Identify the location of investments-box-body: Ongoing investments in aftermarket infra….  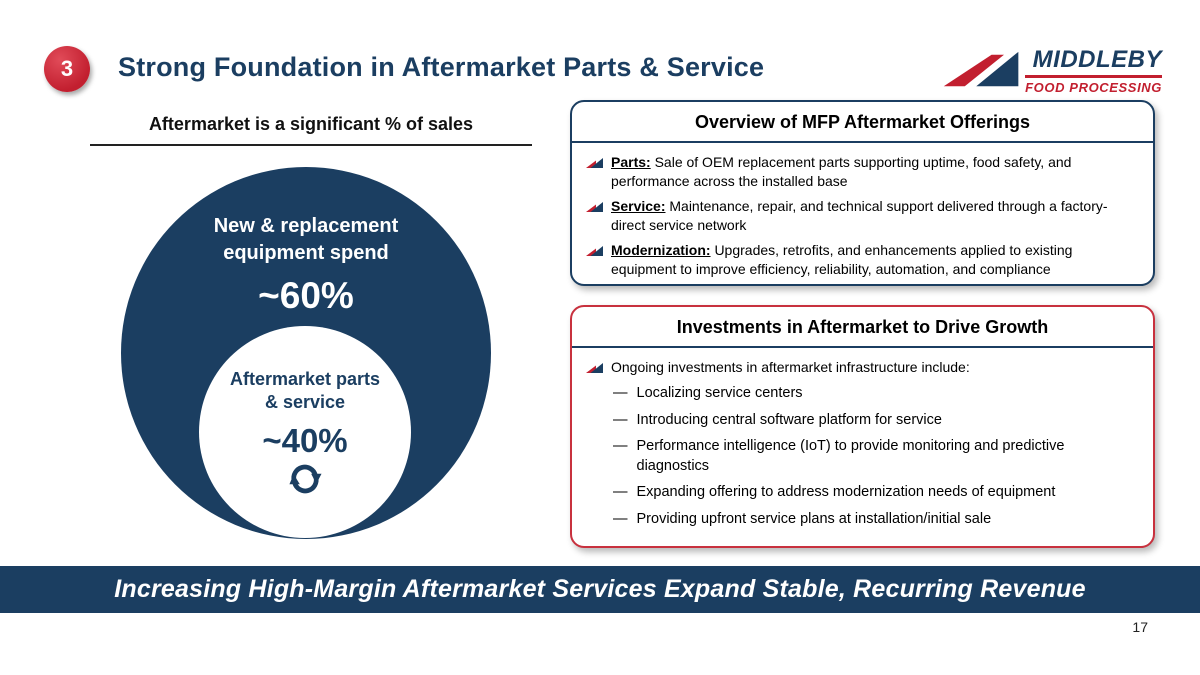
(862, 444).